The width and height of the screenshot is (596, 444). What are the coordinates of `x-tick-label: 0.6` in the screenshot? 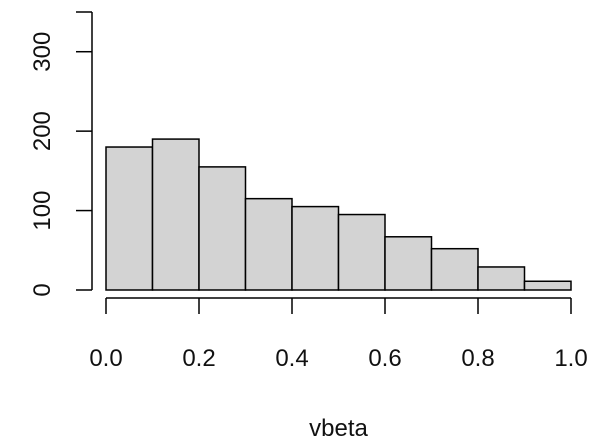 It's located at (384, 358).